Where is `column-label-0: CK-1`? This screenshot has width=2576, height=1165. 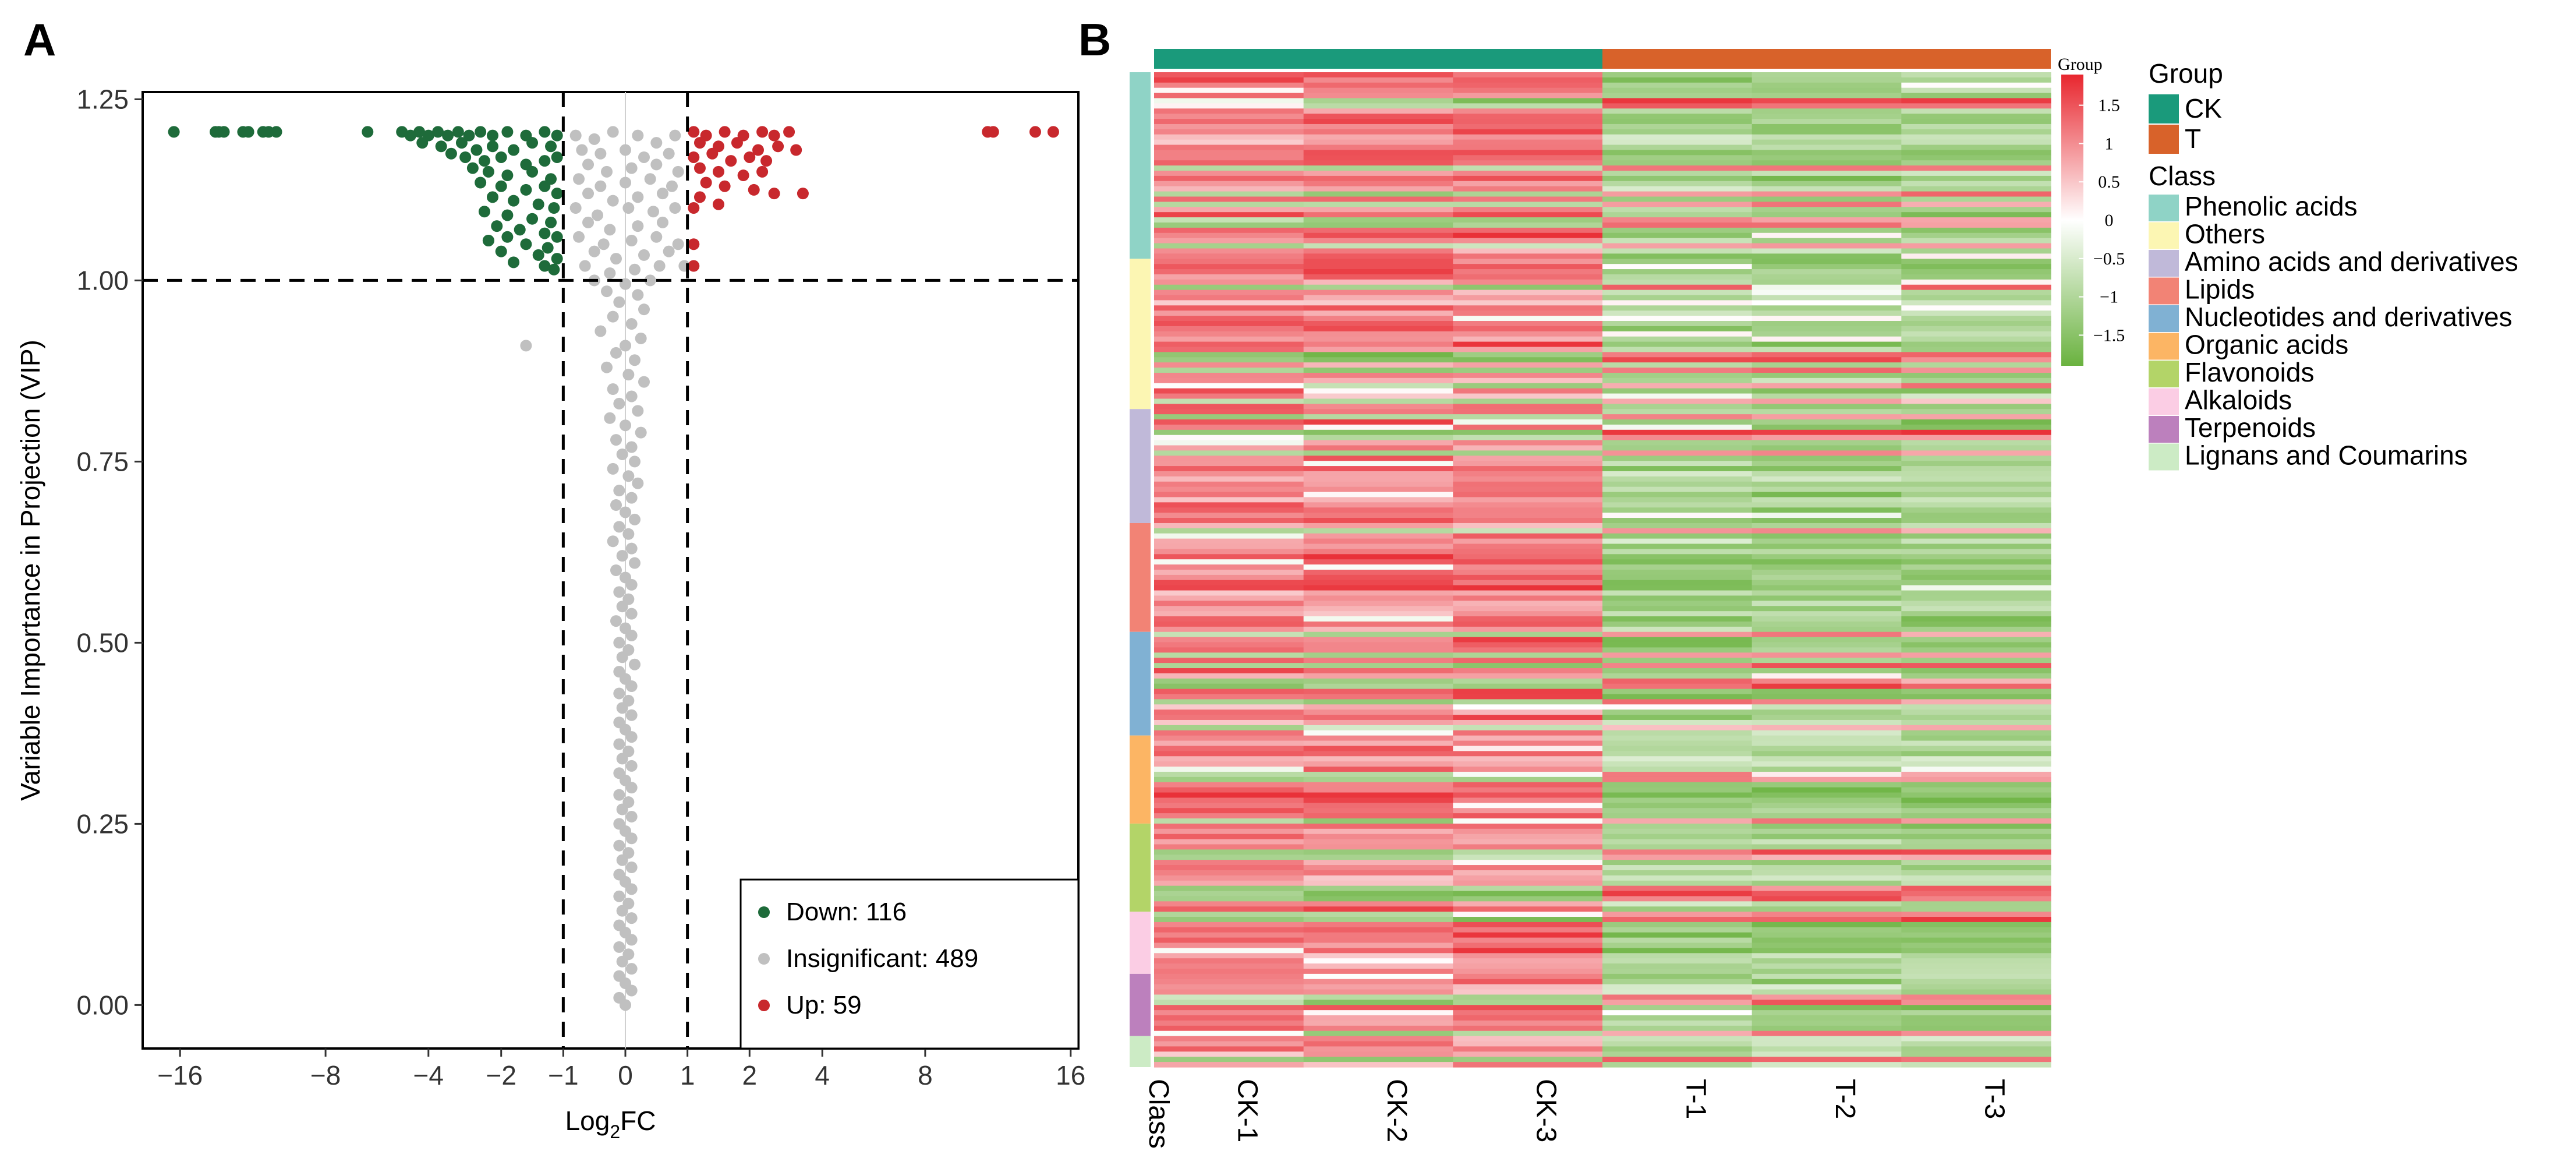
column-label-0: CK-1 is located at coordinates (1247, 1110).